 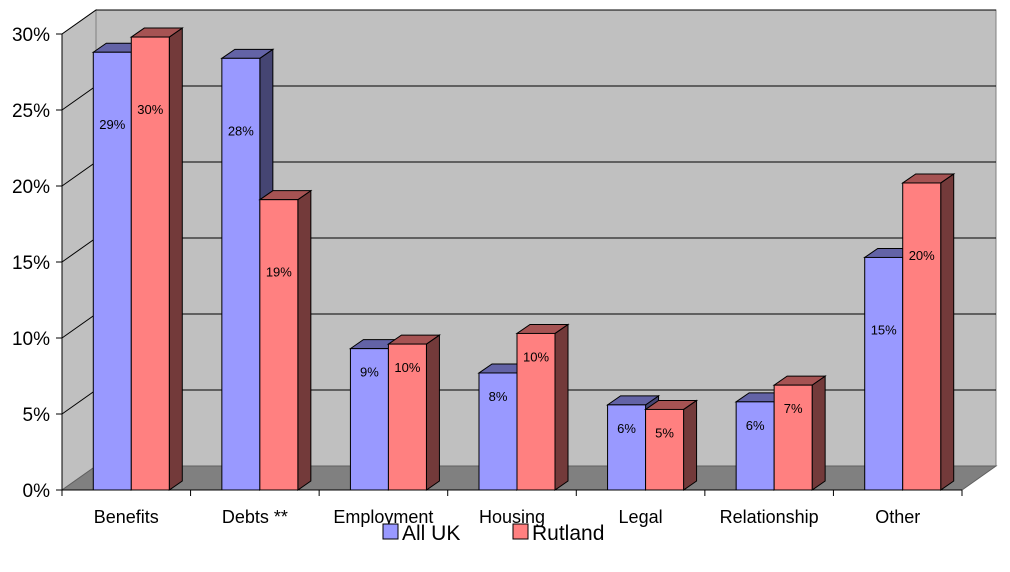 What do you see at coordinates (369, 372) in the screenshot?
I see `data-label: 9%` at bounding box center [369, 372].